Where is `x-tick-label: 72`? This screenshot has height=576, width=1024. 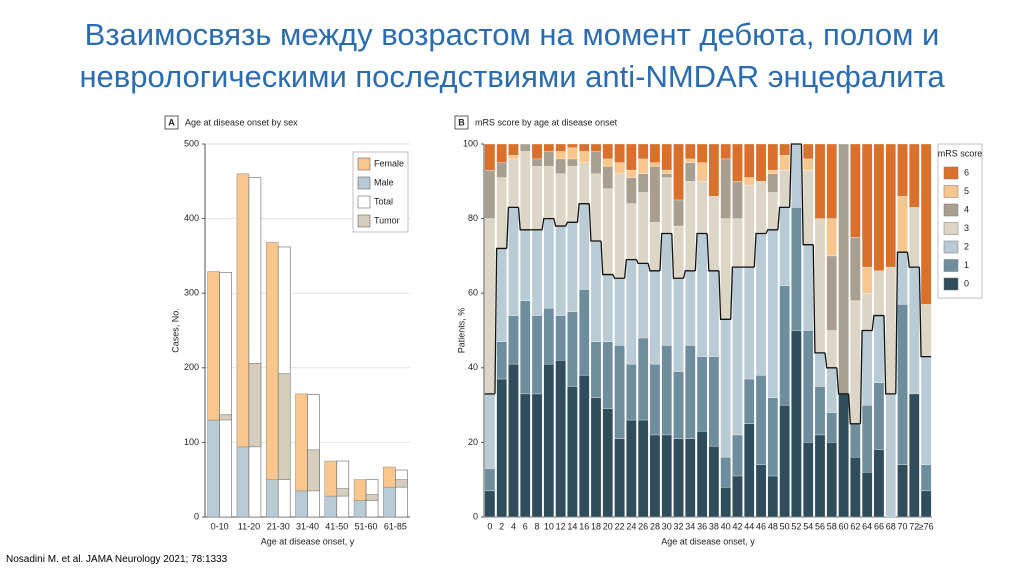
x-tick-label: 72 is located at coordinates (914, 526).